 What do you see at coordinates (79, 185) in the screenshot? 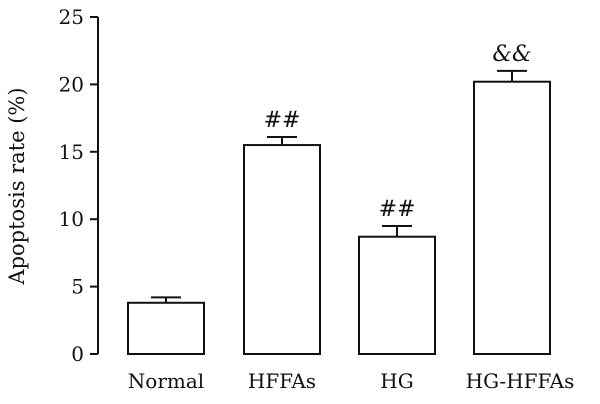
I see `y-axis: 0 5 10 15 20 25` at bounding box center [79, 185].